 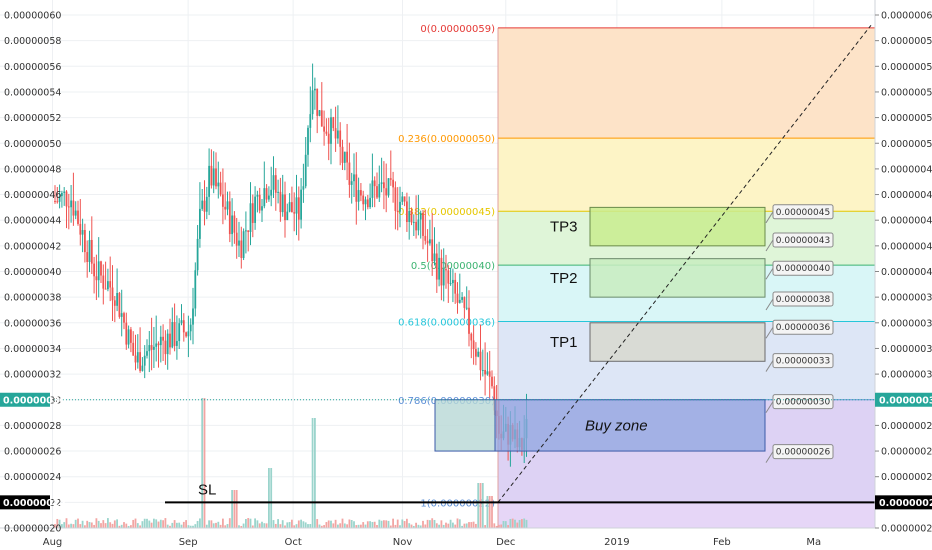 I want to click on y-tick-right: 0.00000036, so click(x=906, y=323).